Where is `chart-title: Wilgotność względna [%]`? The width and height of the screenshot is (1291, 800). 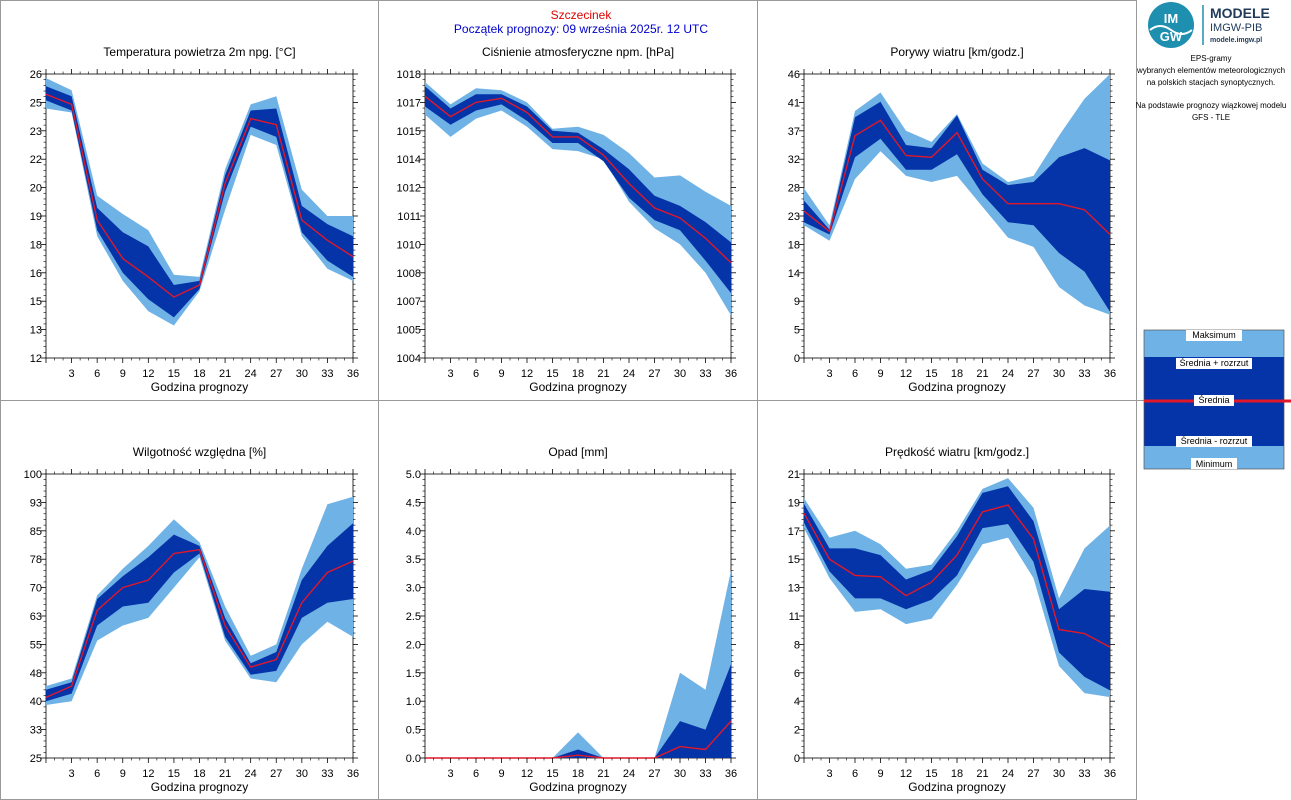 chart-title: Wilgotność względna [%] is located at coordinates (199, 452).